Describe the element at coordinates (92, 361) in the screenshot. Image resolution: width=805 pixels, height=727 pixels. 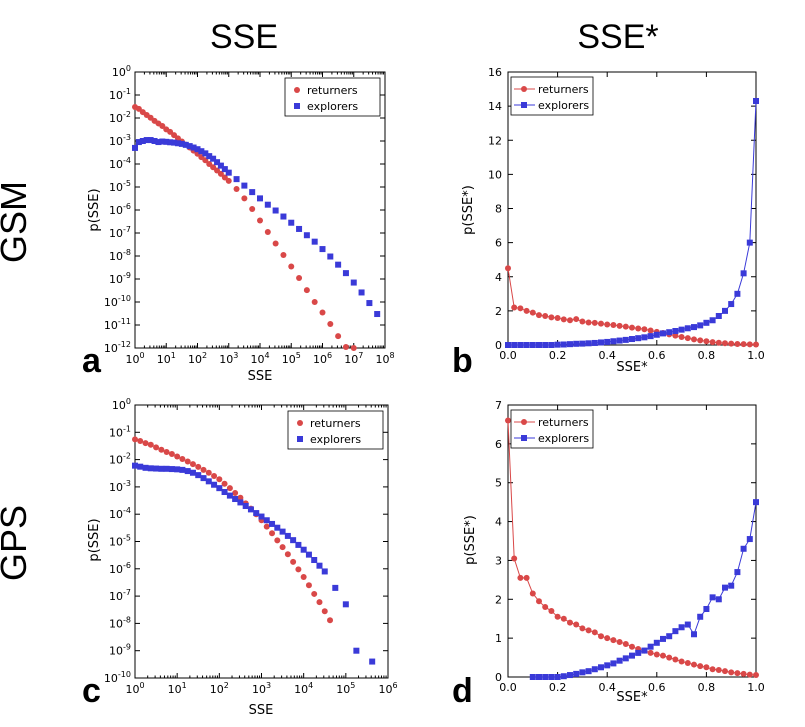
I see `panel-letter: a` at that location.